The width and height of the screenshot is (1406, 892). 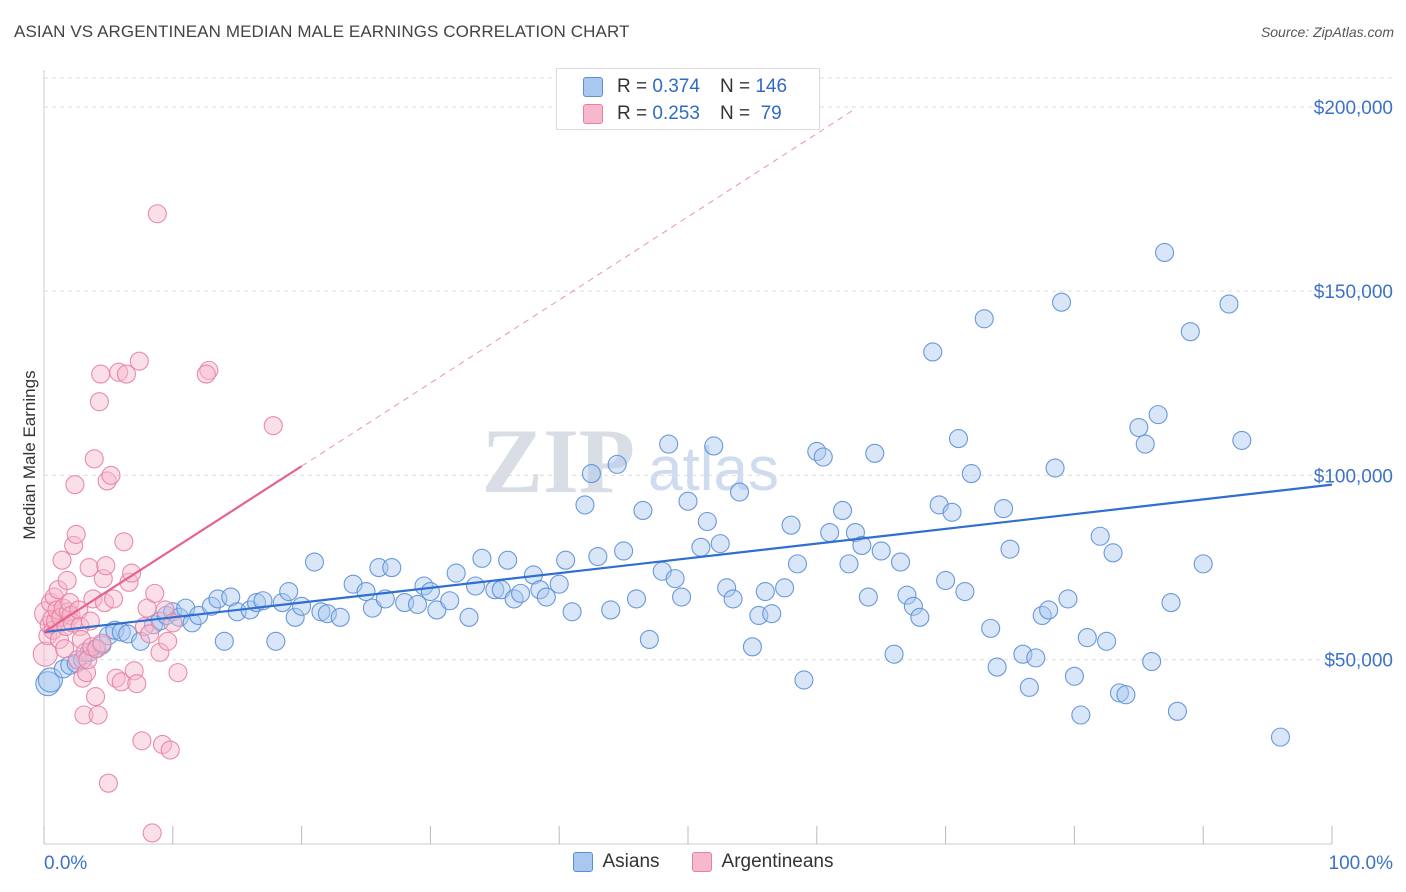 What do you see at coordinates (688, 99) in the screenshot?
I see `stats-legend: R = 0.374 N = 146 R = 0.253 N = 79` at bounding box center [688, 99].